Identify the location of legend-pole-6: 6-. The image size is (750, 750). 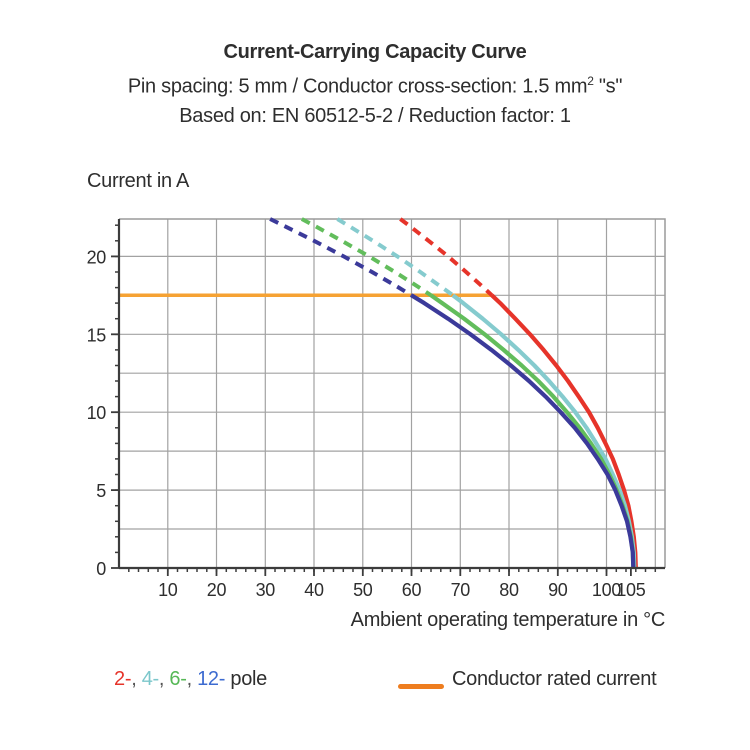
(178, 679).